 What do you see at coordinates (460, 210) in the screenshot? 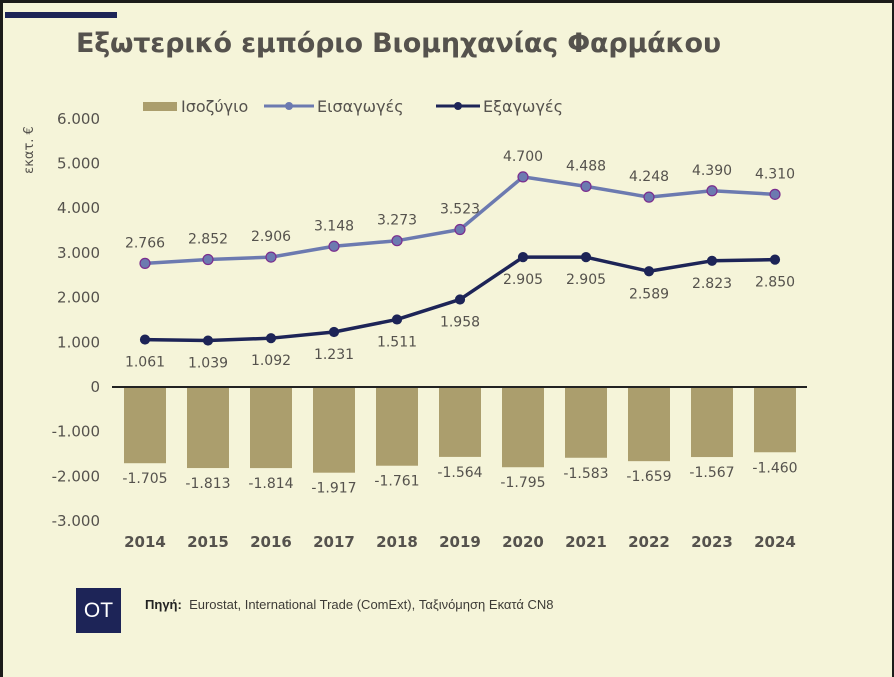
I see `point-label: 3.523` at bounding box center [460, 210].